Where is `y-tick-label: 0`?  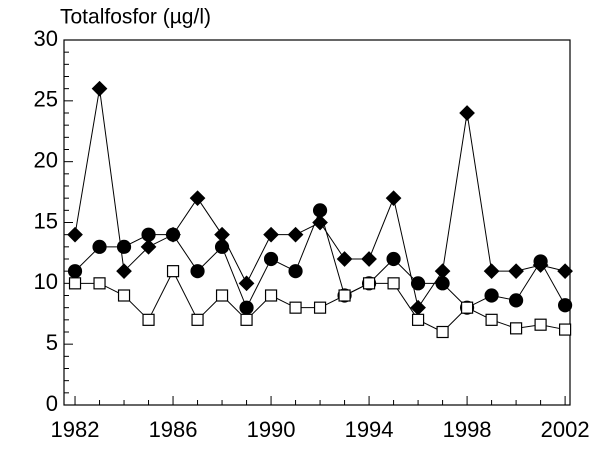
y-tick-label: 0 is located at coordinates (52, 403).